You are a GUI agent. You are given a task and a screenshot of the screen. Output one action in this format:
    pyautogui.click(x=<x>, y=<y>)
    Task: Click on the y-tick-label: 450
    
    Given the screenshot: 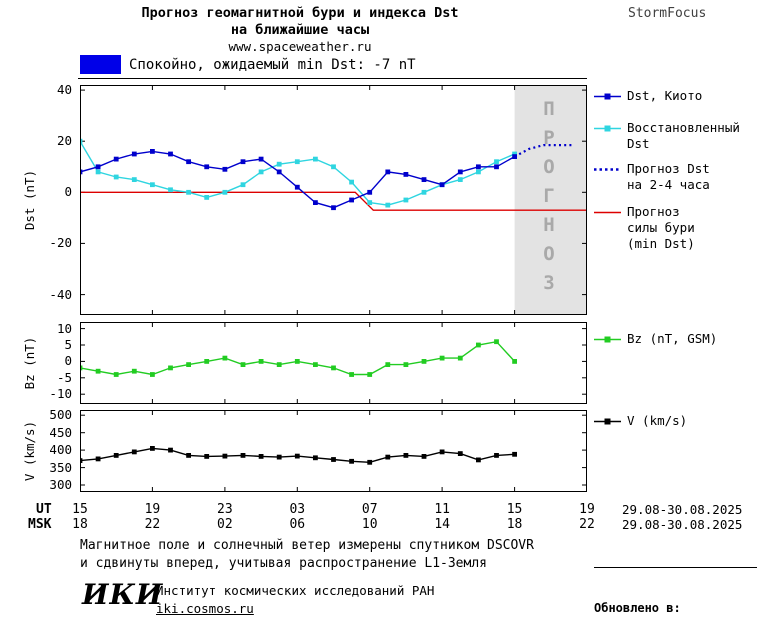 What is the action you would take?
    pyautogui.click(x=60, y=432)
    